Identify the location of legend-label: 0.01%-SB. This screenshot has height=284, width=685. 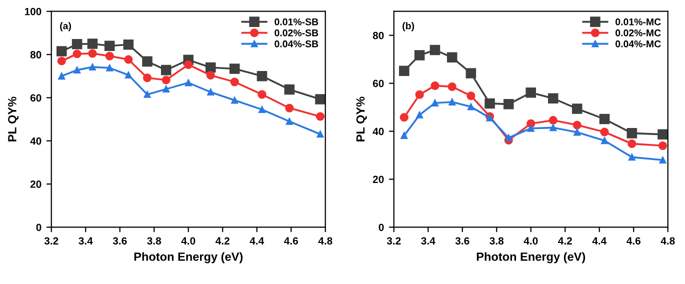
(296, 22).